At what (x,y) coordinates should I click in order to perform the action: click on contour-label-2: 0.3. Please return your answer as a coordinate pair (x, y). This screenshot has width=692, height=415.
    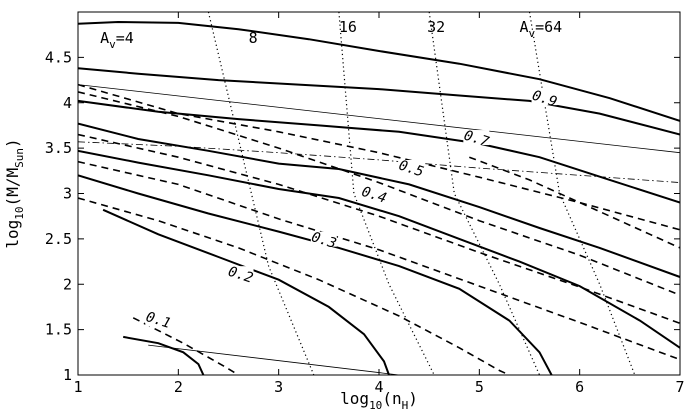
    Looking at the image, I should click on (323, 240).